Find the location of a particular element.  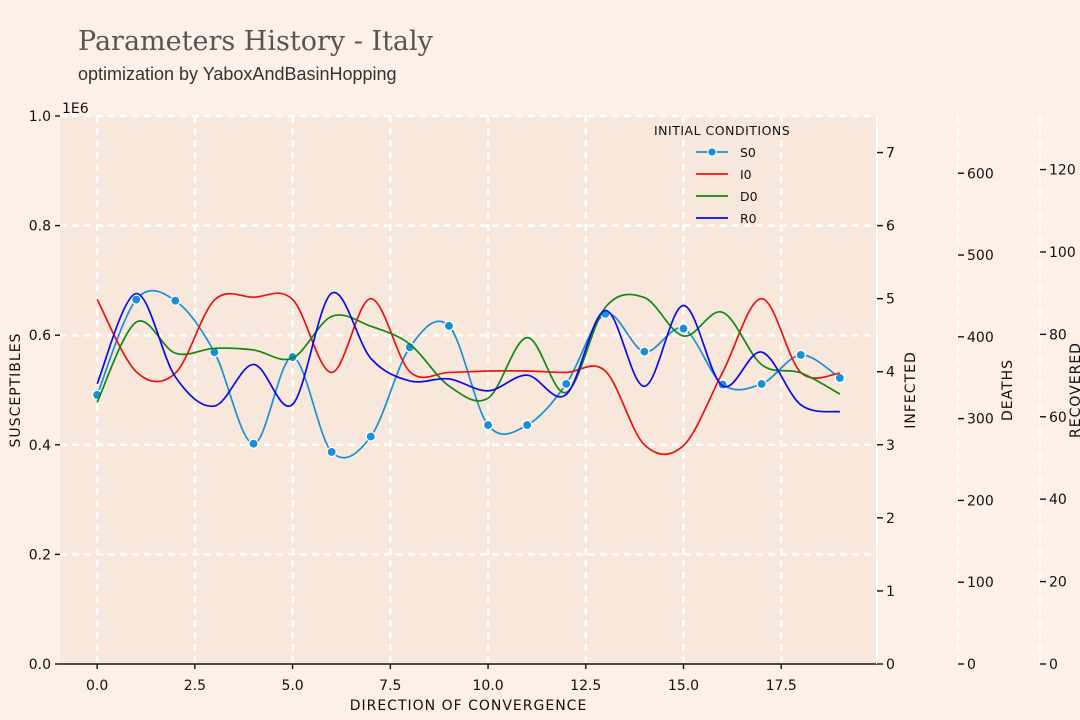

legend-item-i0: I0 is located at coordinates (724, 174).